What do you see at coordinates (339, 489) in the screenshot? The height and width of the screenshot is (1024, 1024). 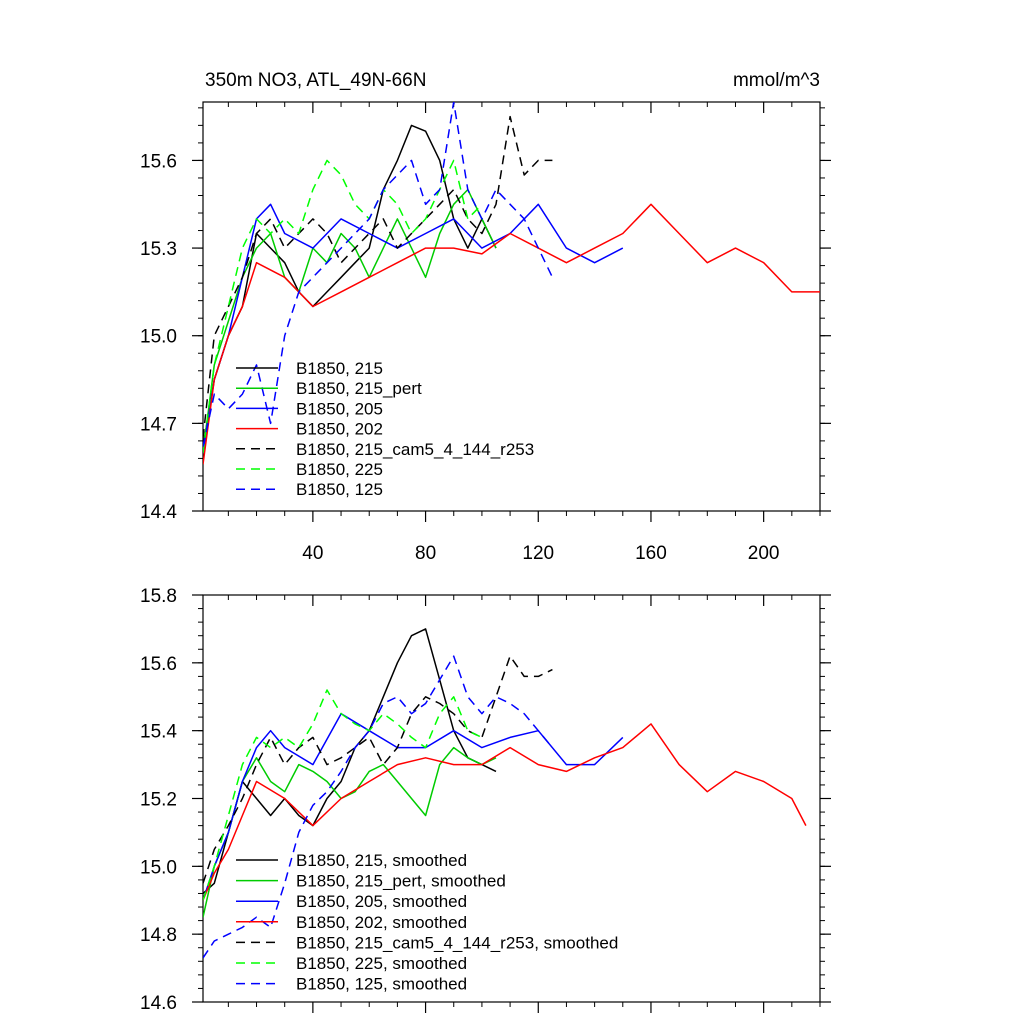 I see `top-legend-label-6: B1850, 125` at bounding box center [339, 489].